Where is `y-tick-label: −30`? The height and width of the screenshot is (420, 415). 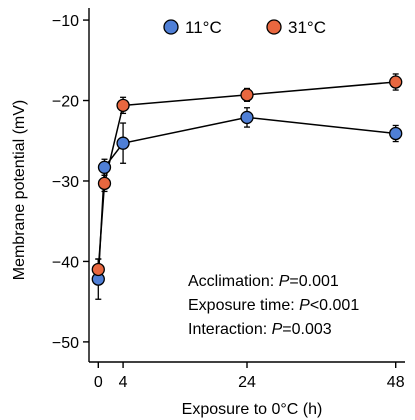
y-tick-label: −30 is located at coordinates (65, 182).